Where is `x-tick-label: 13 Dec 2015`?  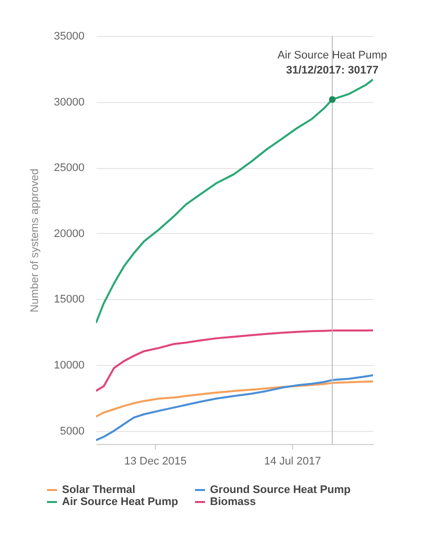 x-tick-label: 13 Dec 2015 is located at coordinates (155, 462).